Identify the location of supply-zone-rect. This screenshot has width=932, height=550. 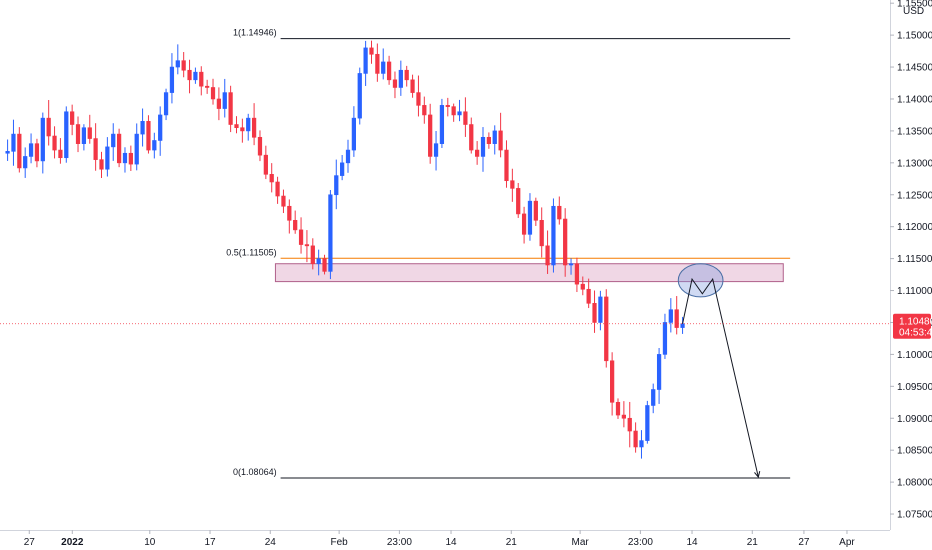
(529, 273).